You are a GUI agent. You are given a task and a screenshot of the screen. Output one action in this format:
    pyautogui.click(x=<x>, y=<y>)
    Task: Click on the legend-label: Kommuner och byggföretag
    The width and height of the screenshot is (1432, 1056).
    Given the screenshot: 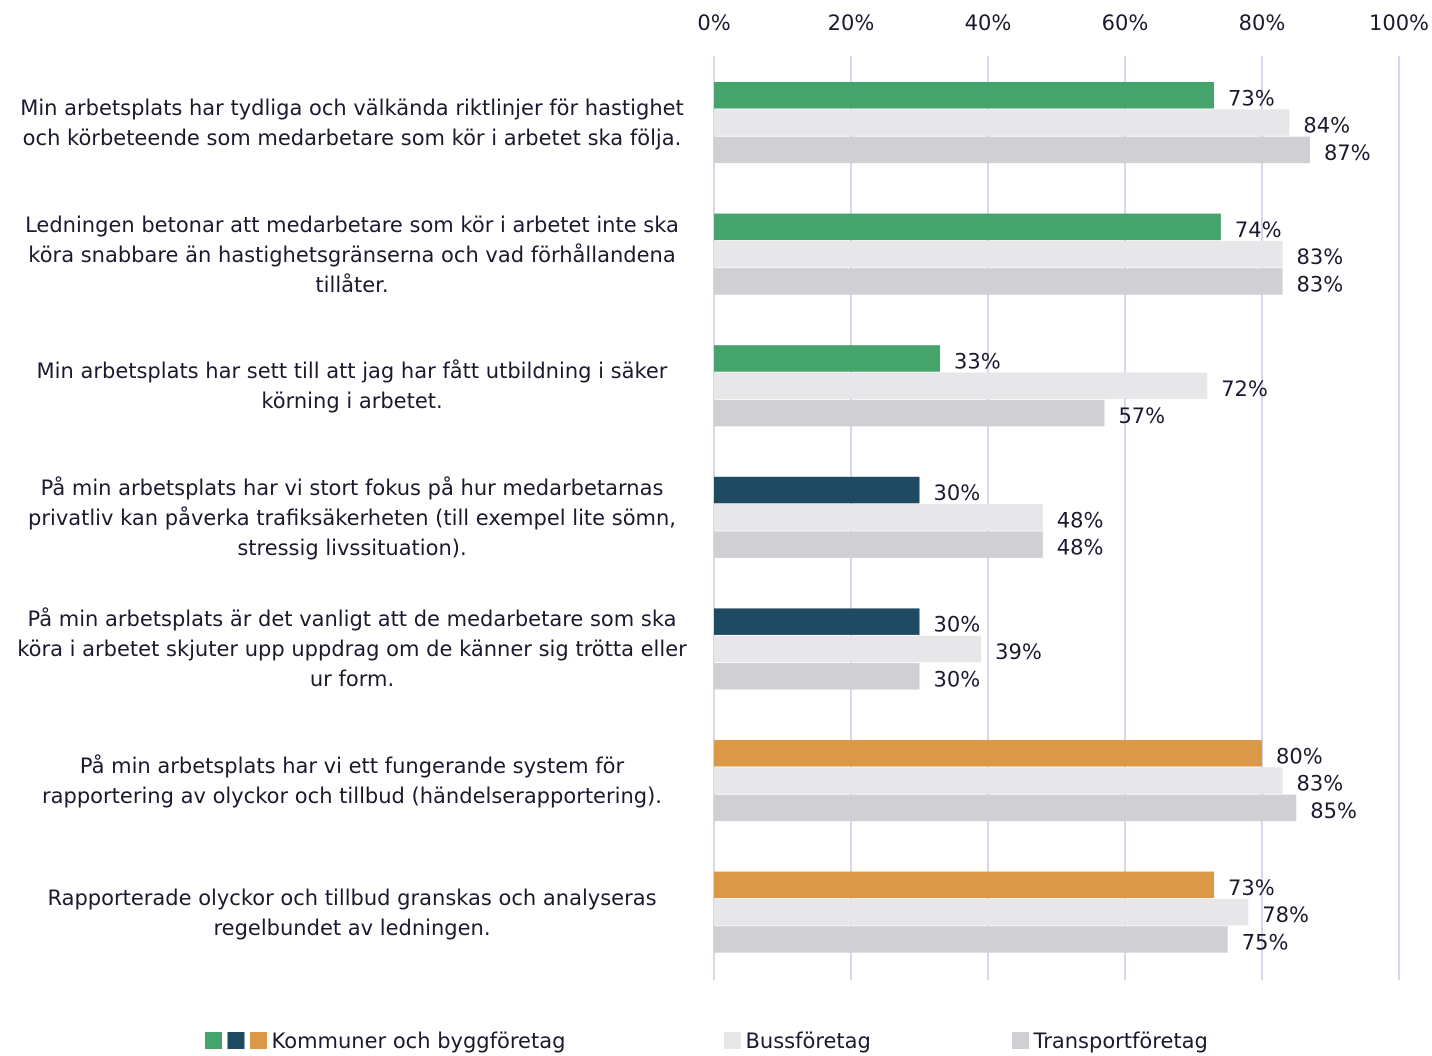 What is the action you would take?
    pyautogui.click(x=419, y=1041)
    